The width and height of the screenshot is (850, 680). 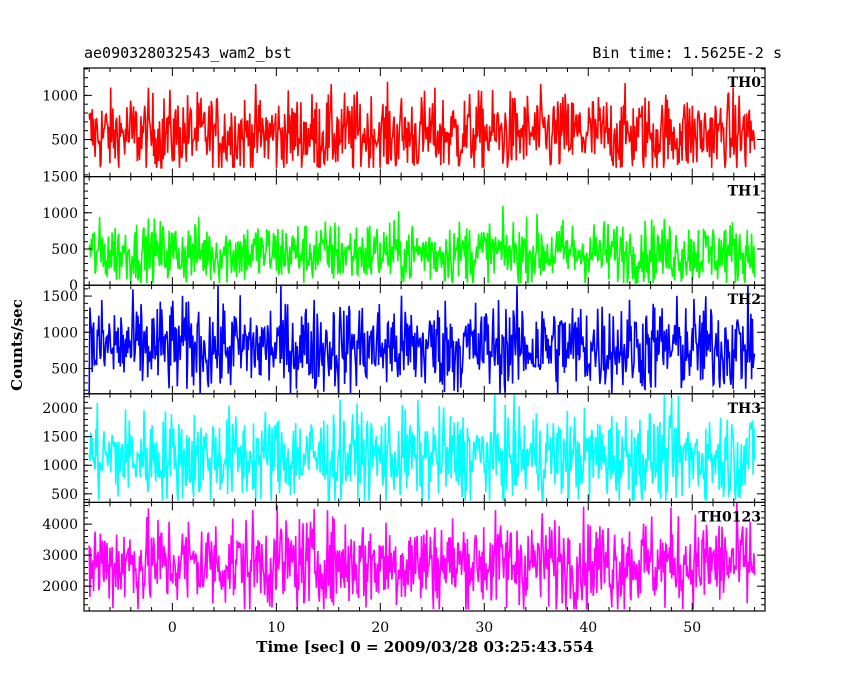 I want to click on series-th3-line, so click(x=422, y=447).